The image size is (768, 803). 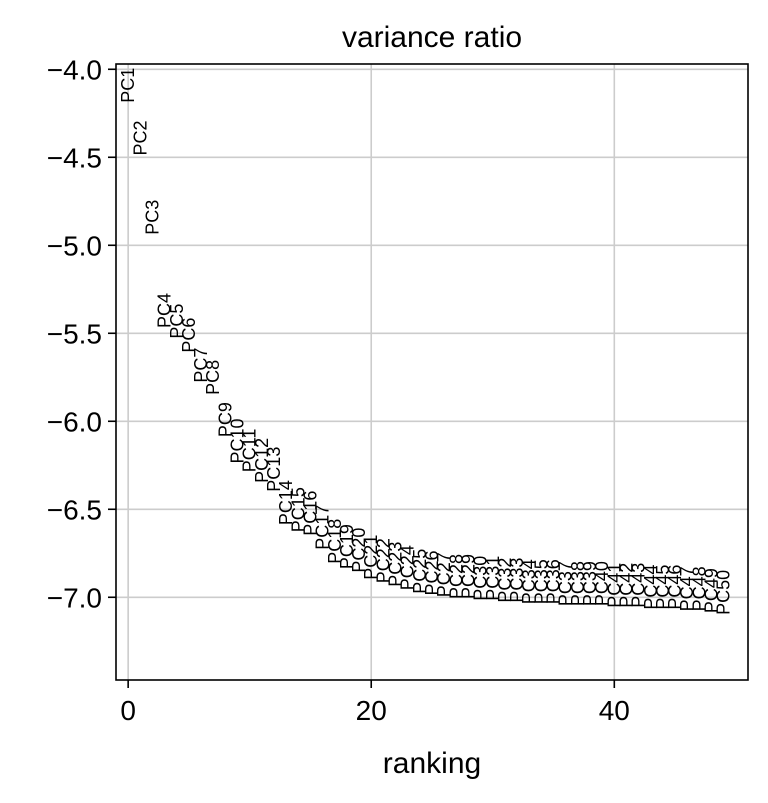 I want to click on pc-label-point: PC3, so click(x=153, y=217).